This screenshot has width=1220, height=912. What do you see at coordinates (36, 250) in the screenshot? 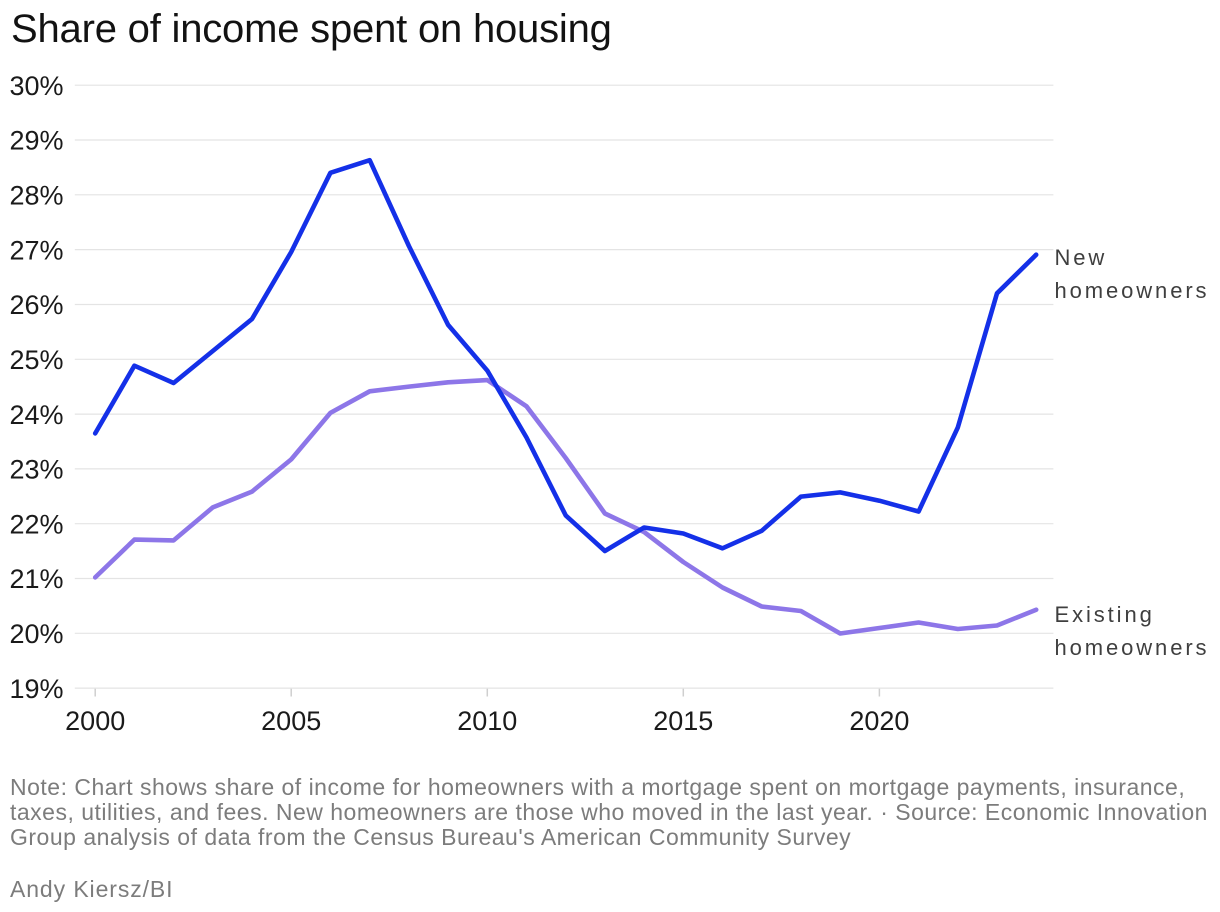
I see `svg-text: 27%` at bounding box center [36, 250].